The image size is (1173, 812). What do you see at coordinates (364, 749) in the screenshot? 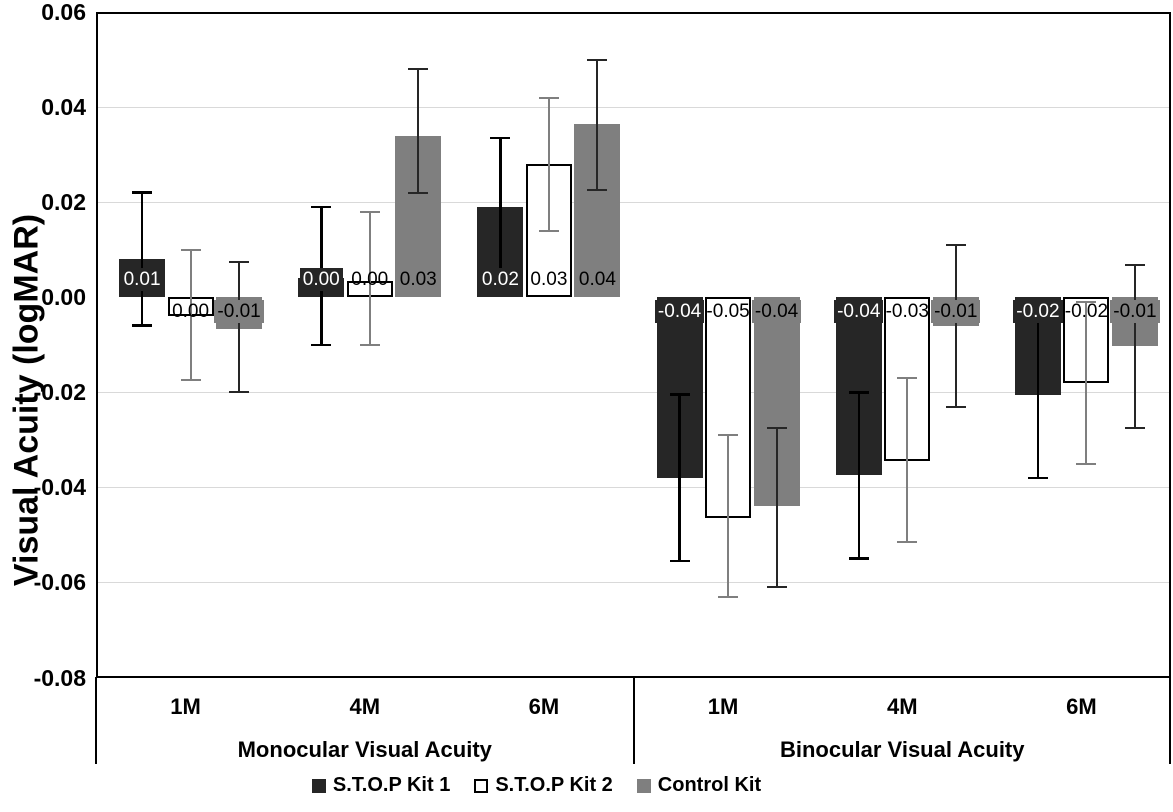
I see `group-label: Monocular Visual Acuity` at bounding box center [364, 749].